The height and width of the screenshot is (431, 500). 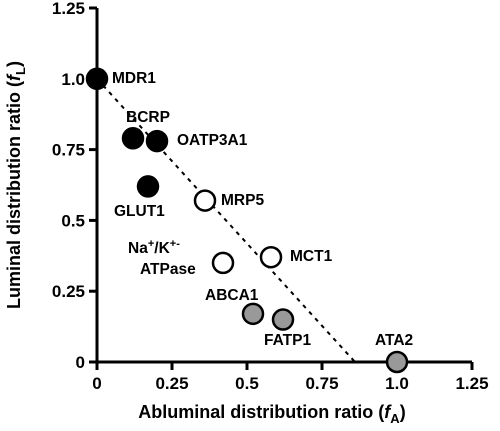 What do you see at coordinates (223, 263) in the screenshot?
I see `data-point-na-k-atpase` at bounding box center [223, 263].